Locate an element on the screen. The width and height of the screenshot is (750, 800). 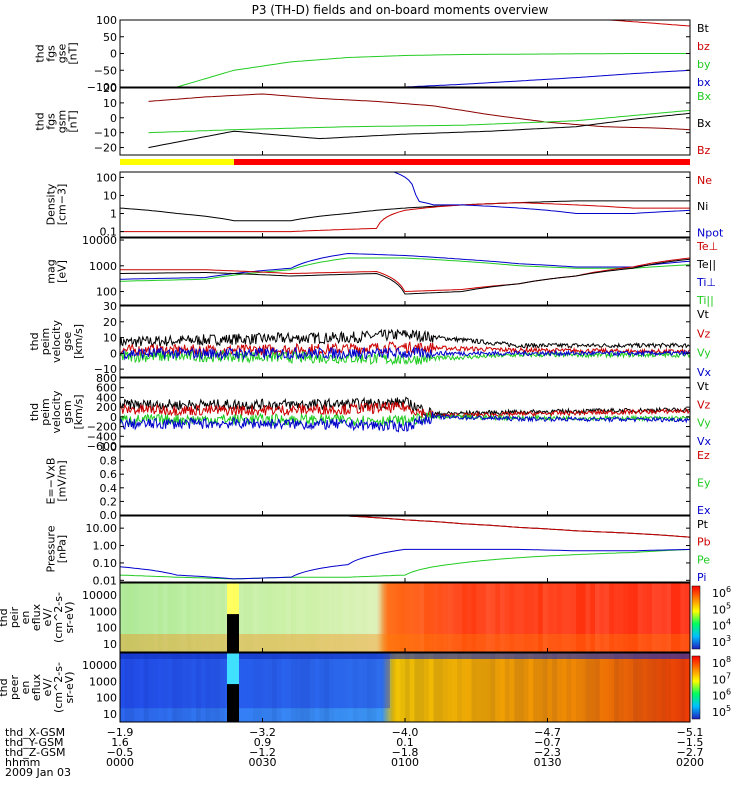
x-row-value: −5.1 is located at coordinates (690, 732).